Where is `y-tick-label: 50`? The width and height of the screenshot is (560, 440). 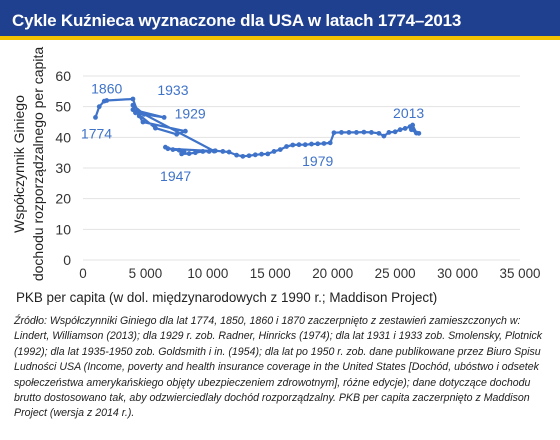 y-tick-label: 50 is located at coordinates (63, 107).